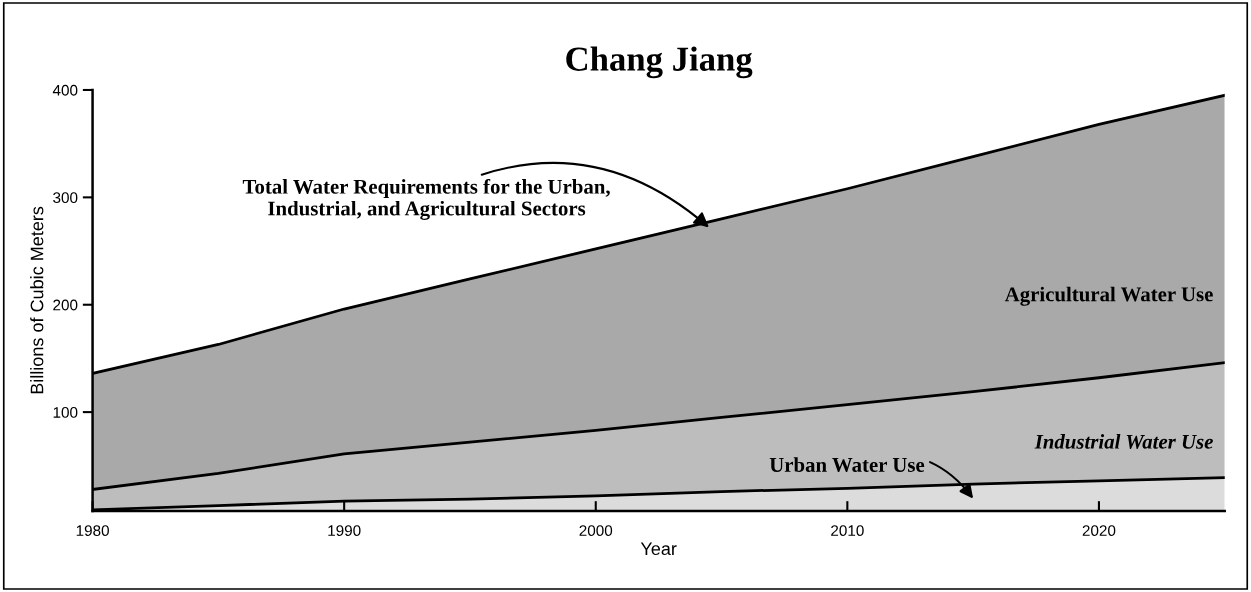 This screenshot has width=1251, height=592. I want to click on x-tick-label: 2010, so click(847, 531).